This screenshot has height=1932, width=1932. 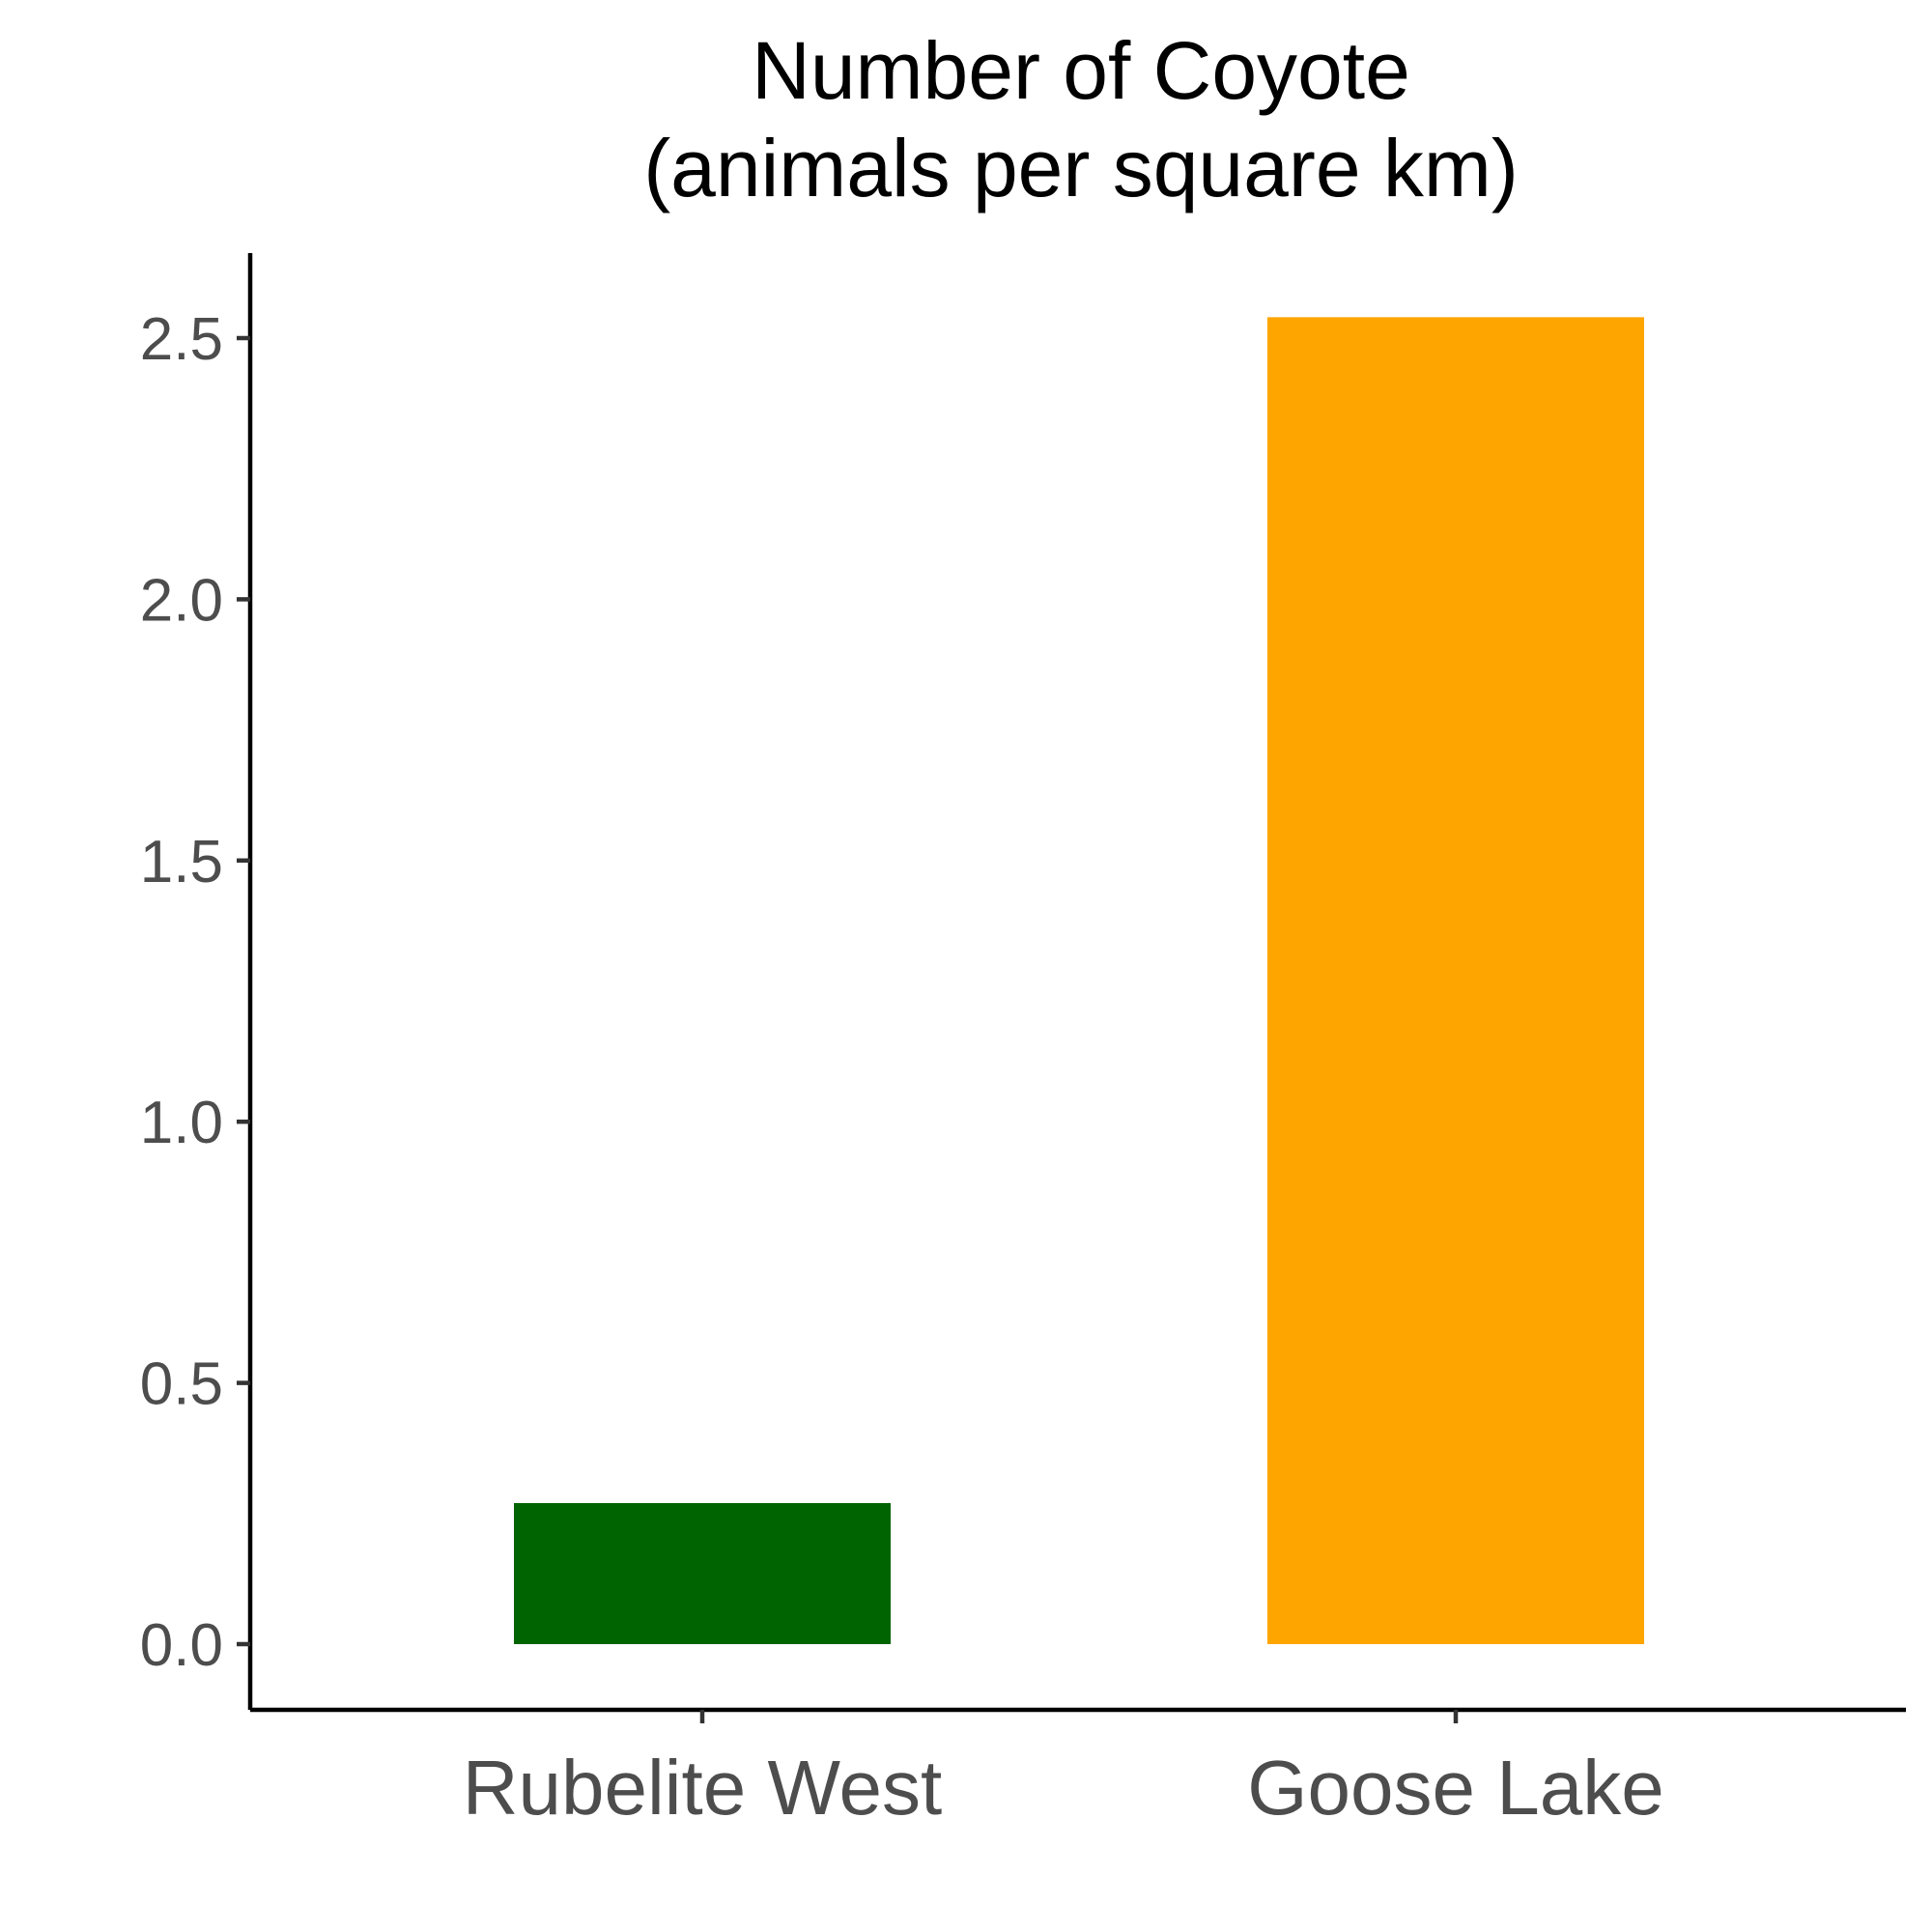 I want to click on x-tick-label: Goose Lake, so click(x=1455, y=1788).